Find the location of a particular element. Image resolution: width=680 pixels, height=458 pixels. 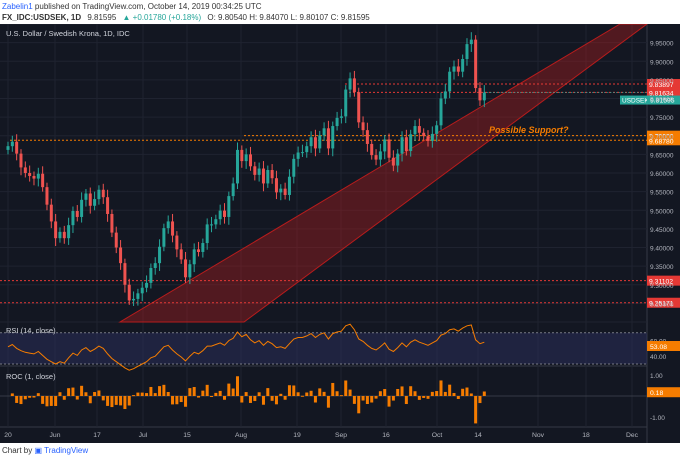

author-name: Zabelin1 is located at coordinates (17, 6).